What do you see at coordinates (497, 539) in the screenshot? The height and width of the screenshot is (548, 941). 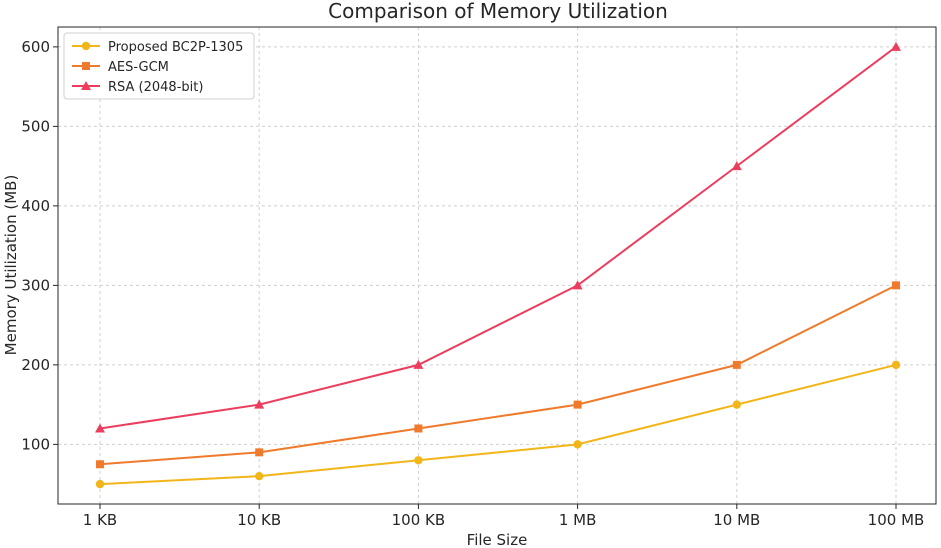 I see `x-axis-label: File Size` at bounding box center [497, 539].